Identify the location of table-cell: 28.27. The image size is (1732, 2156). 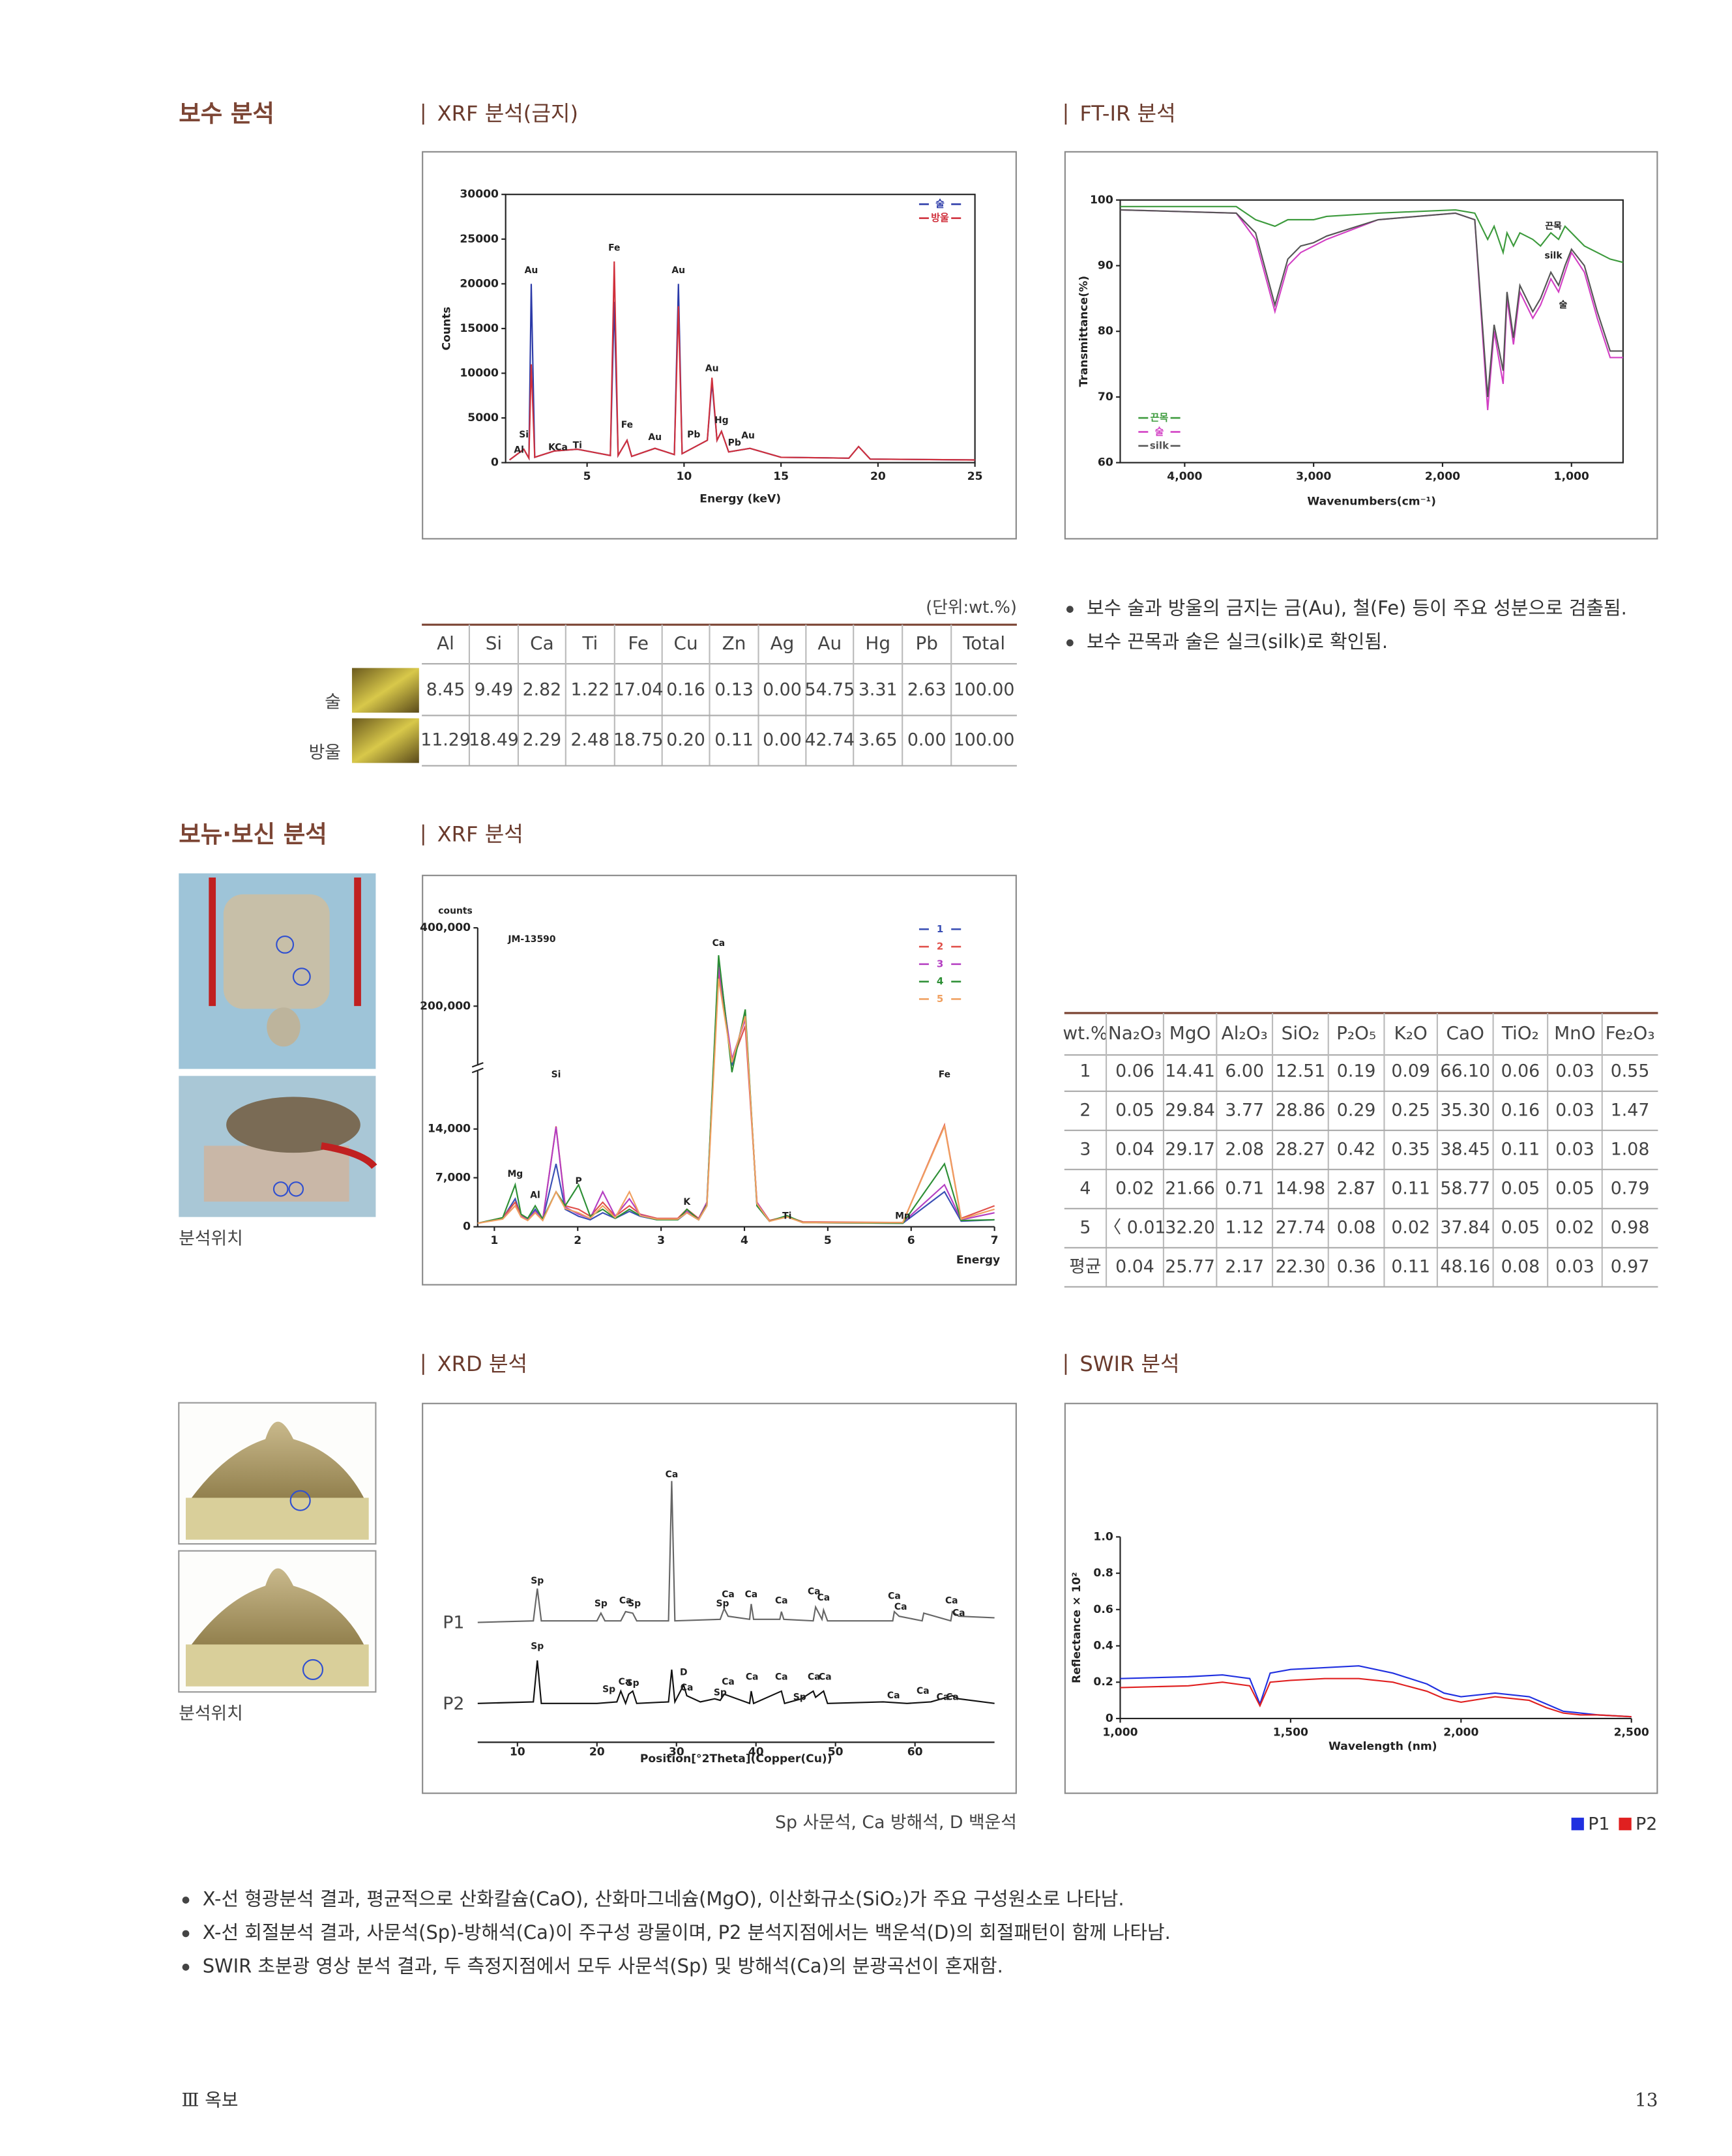
(1301, 1149).